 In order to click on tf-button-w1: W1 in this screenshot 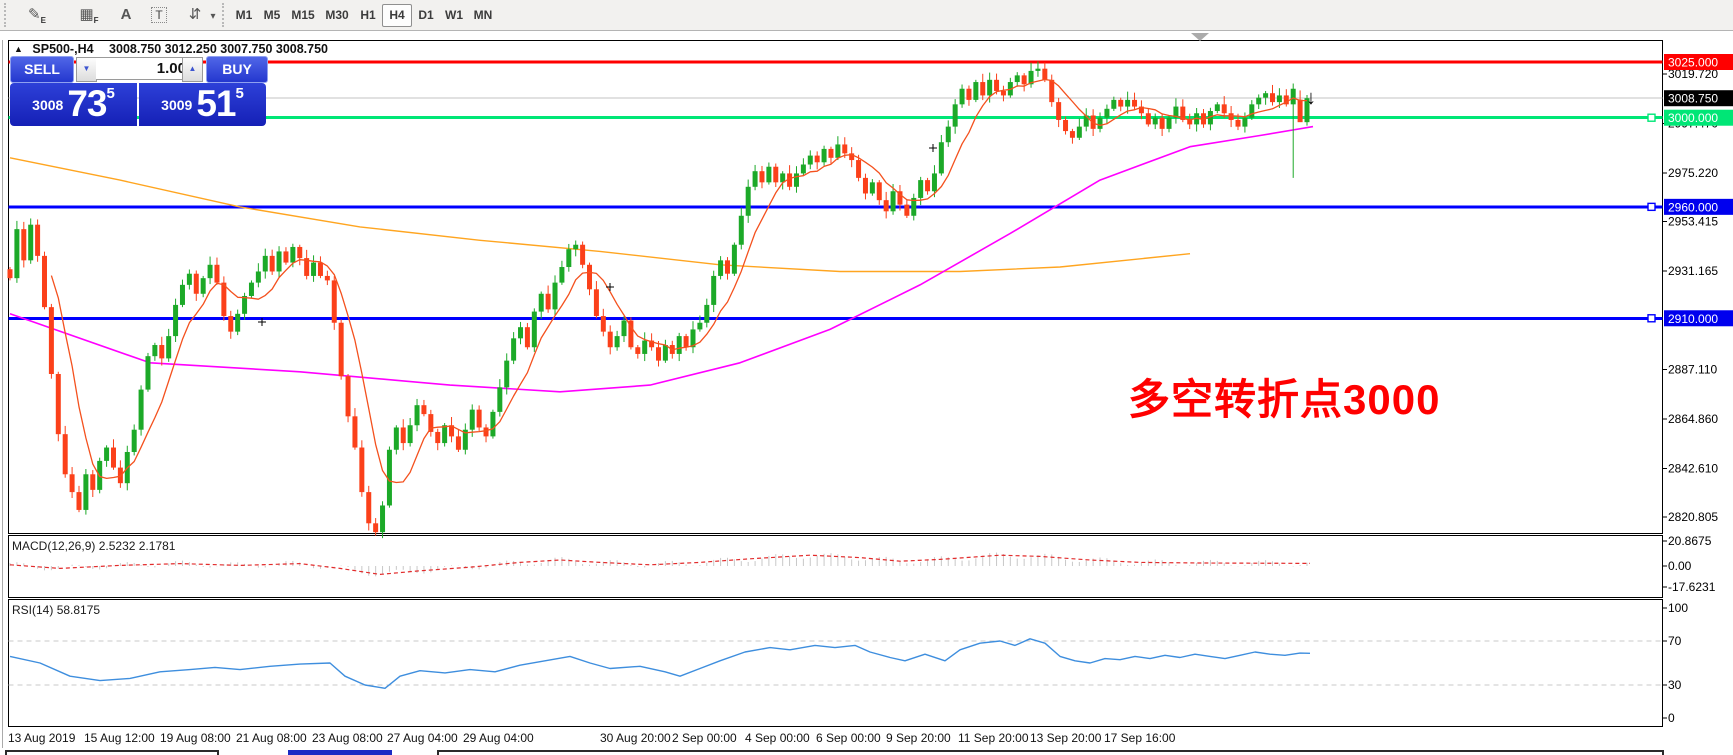, I will do `click(454, 15)`.